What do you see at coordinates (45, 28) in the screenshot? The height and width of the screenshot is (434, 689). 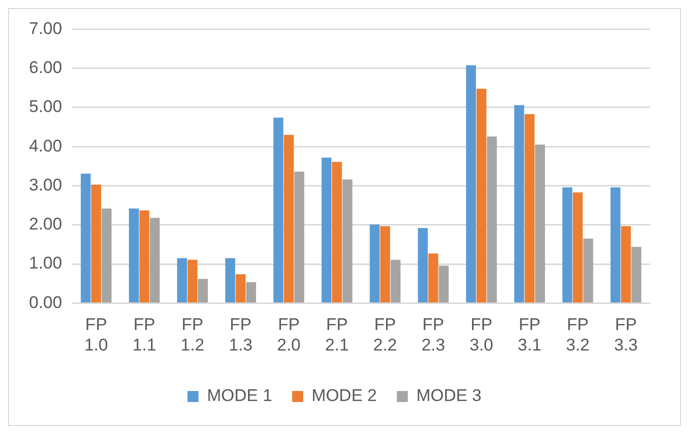 I see `y-tick-label: 7.00` at bounding box center [45, 28].